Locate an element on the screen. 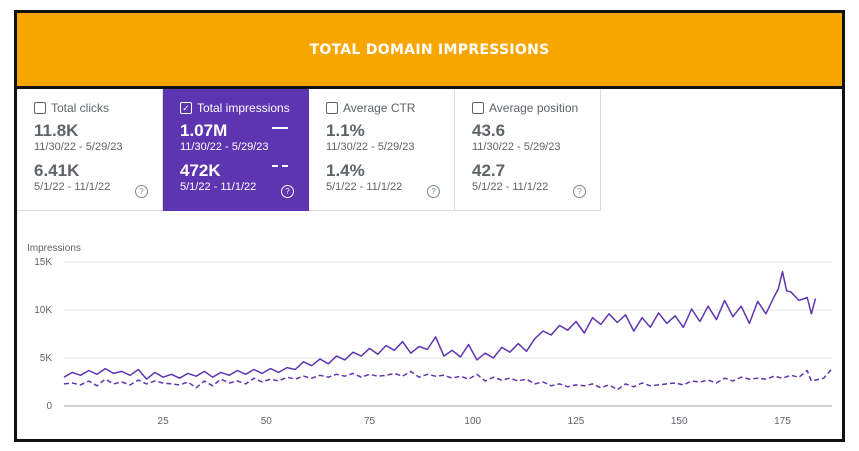  y-tick-label: 15K is located at coordinates (43, 262).